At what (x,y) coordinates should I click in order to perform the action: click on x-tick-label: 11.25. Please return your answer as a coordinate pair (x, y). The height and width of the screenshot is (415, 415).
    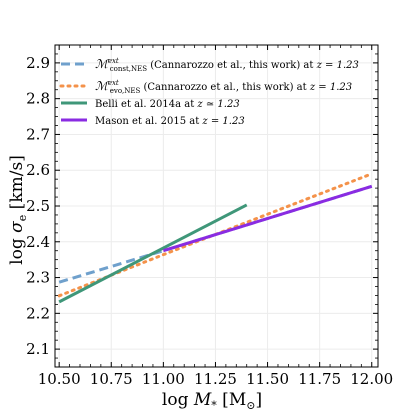
    Looking at the image, I should click on (215, 379).